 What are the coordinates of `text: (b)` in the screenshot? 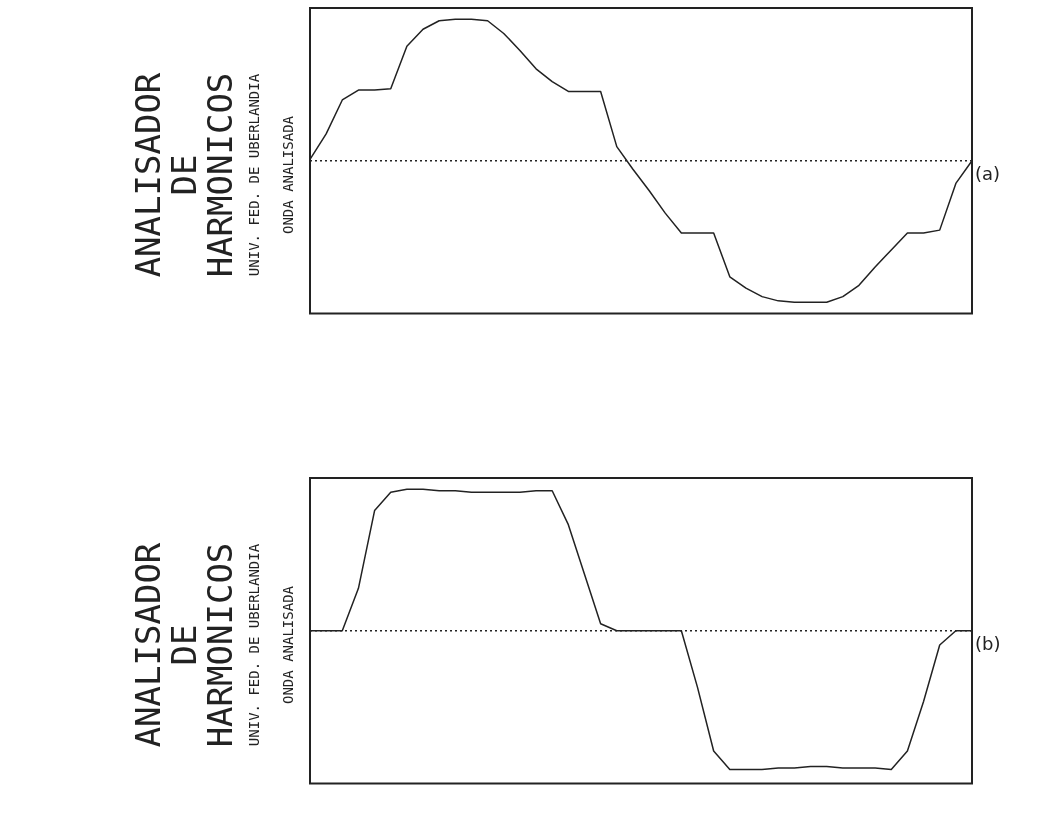 It's located at (988, 643).